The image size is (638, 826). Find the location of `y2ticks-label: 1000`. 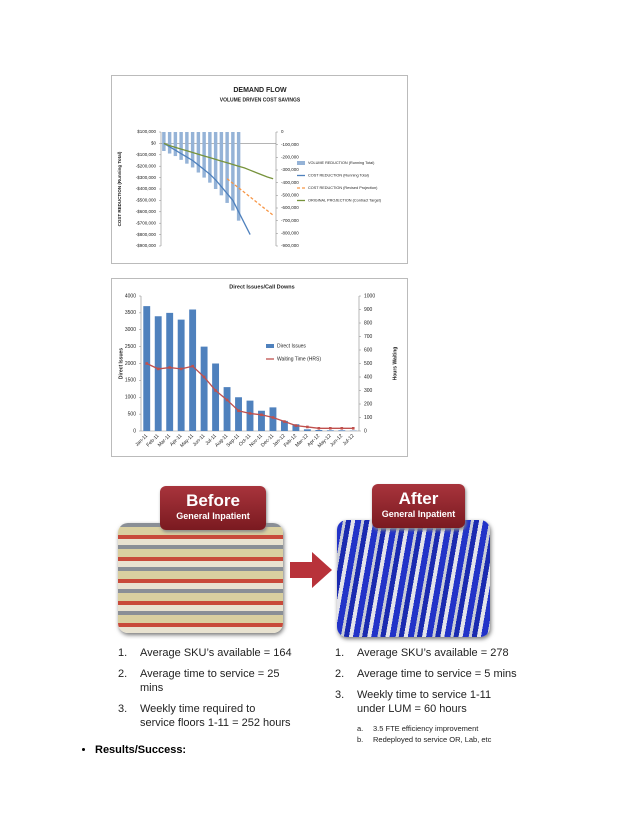

y2ticks-label: 1000 is located at coordinates (369, 296).